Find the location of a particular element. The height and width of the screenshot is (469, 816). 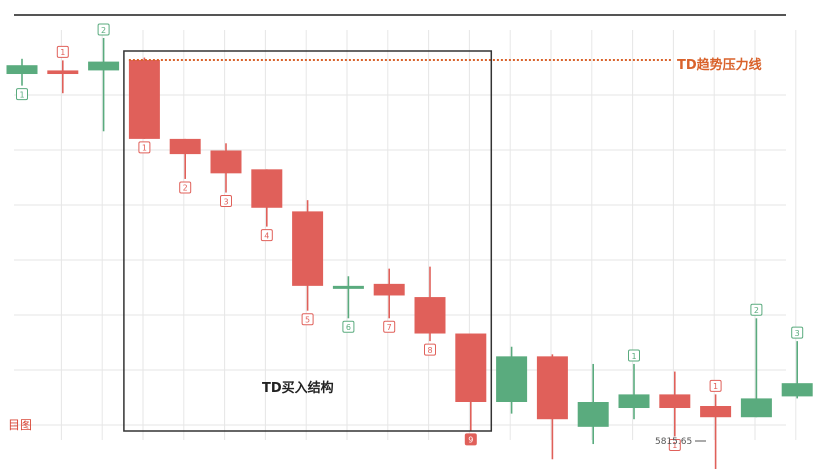

td-count-label: 5 is located at coordinates (307, 319).